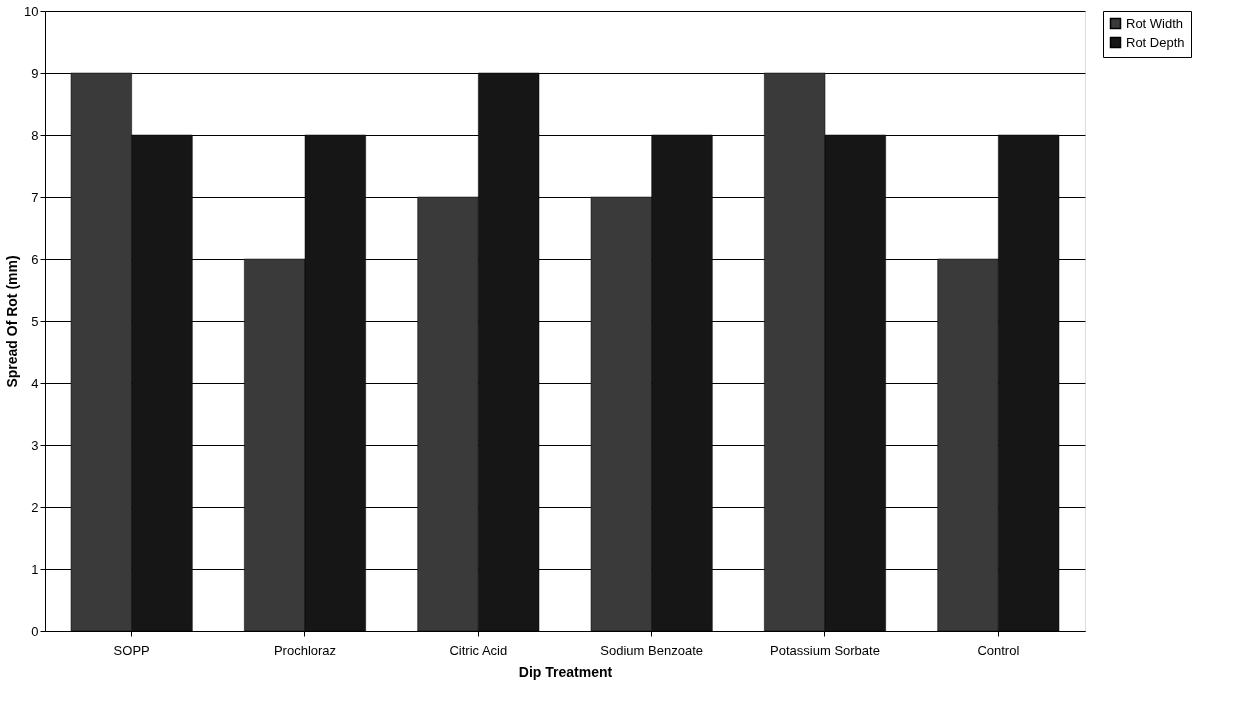 The image size is (1255, 717). I want to click on y-tick-label: 8, so click(35, 135).